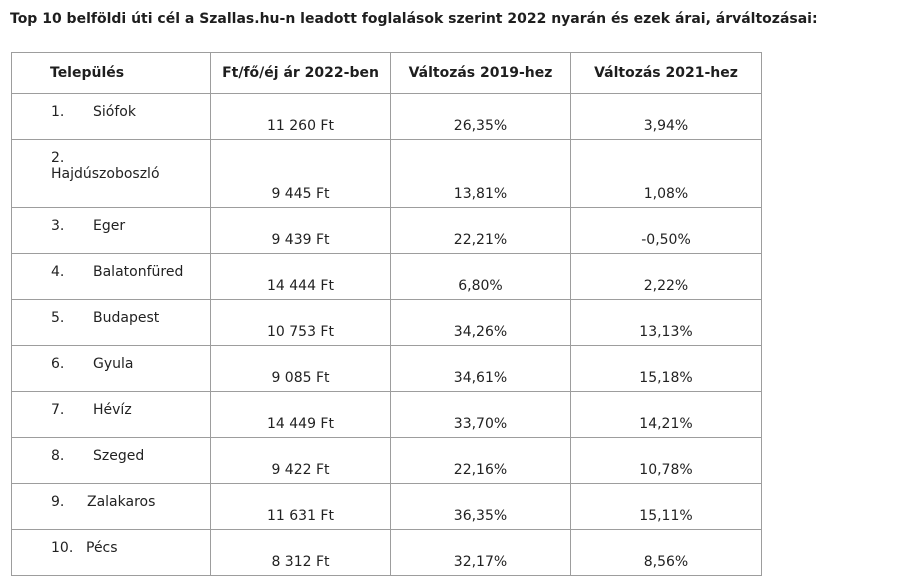 The width and height of the screenshot is (907, 576). I want to click on rank: 8., so click(58, 456).